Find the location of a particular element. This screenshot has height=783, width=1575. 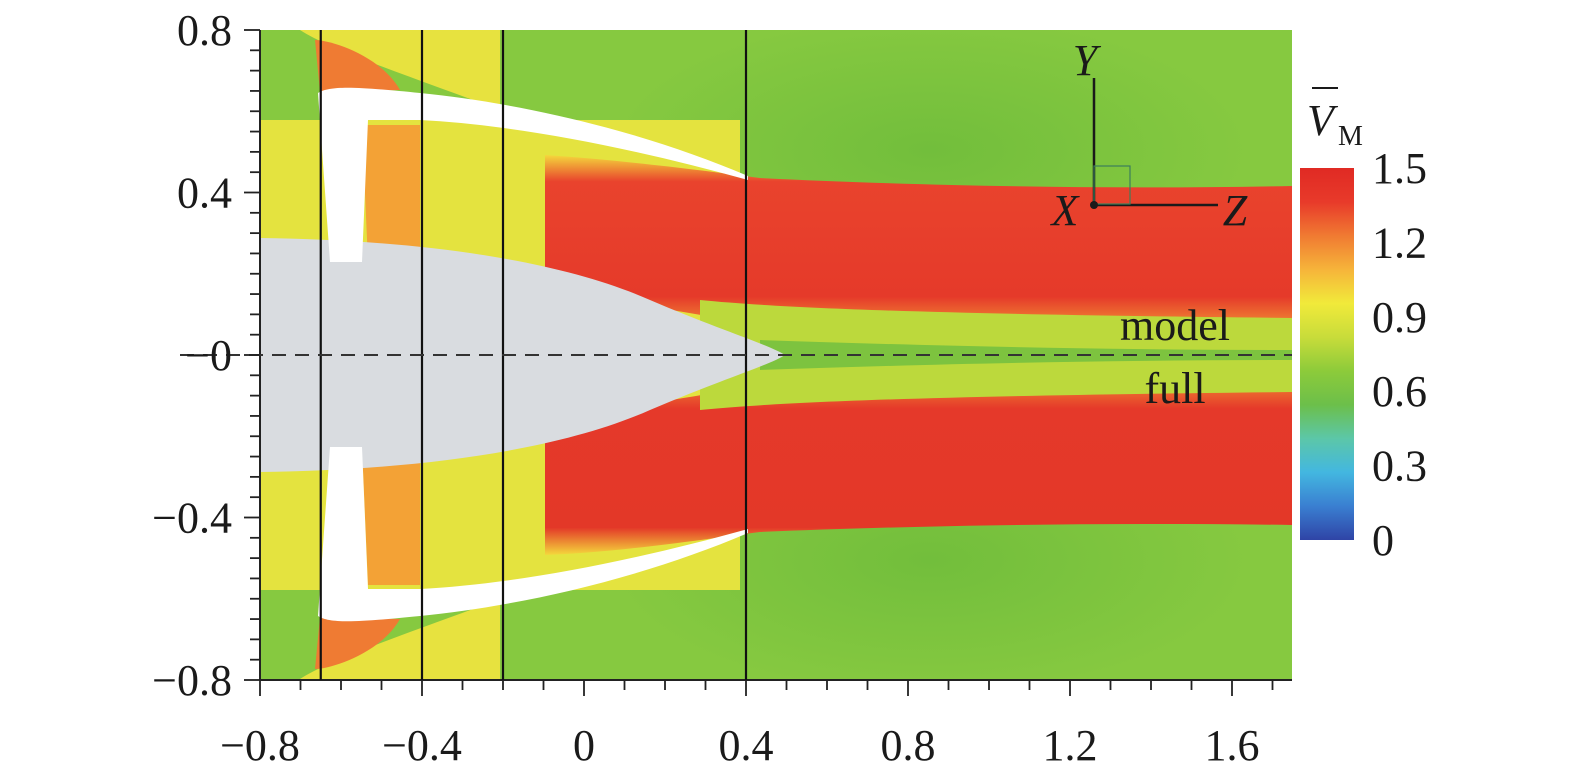

y-tick-label: −0 is located at coordinates (208, 355).